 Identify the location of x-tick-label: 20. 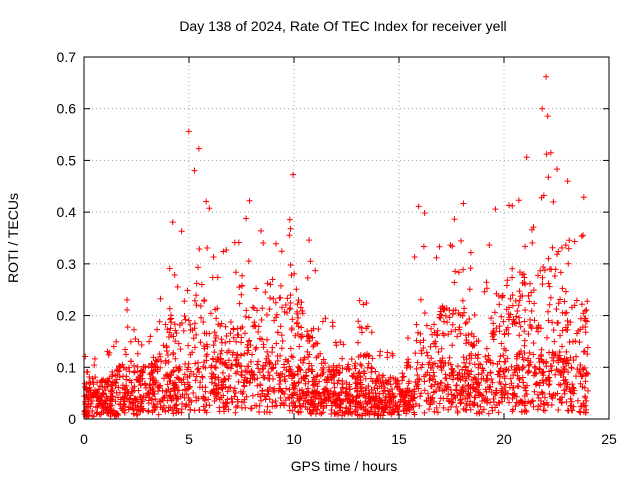
(504, 439).